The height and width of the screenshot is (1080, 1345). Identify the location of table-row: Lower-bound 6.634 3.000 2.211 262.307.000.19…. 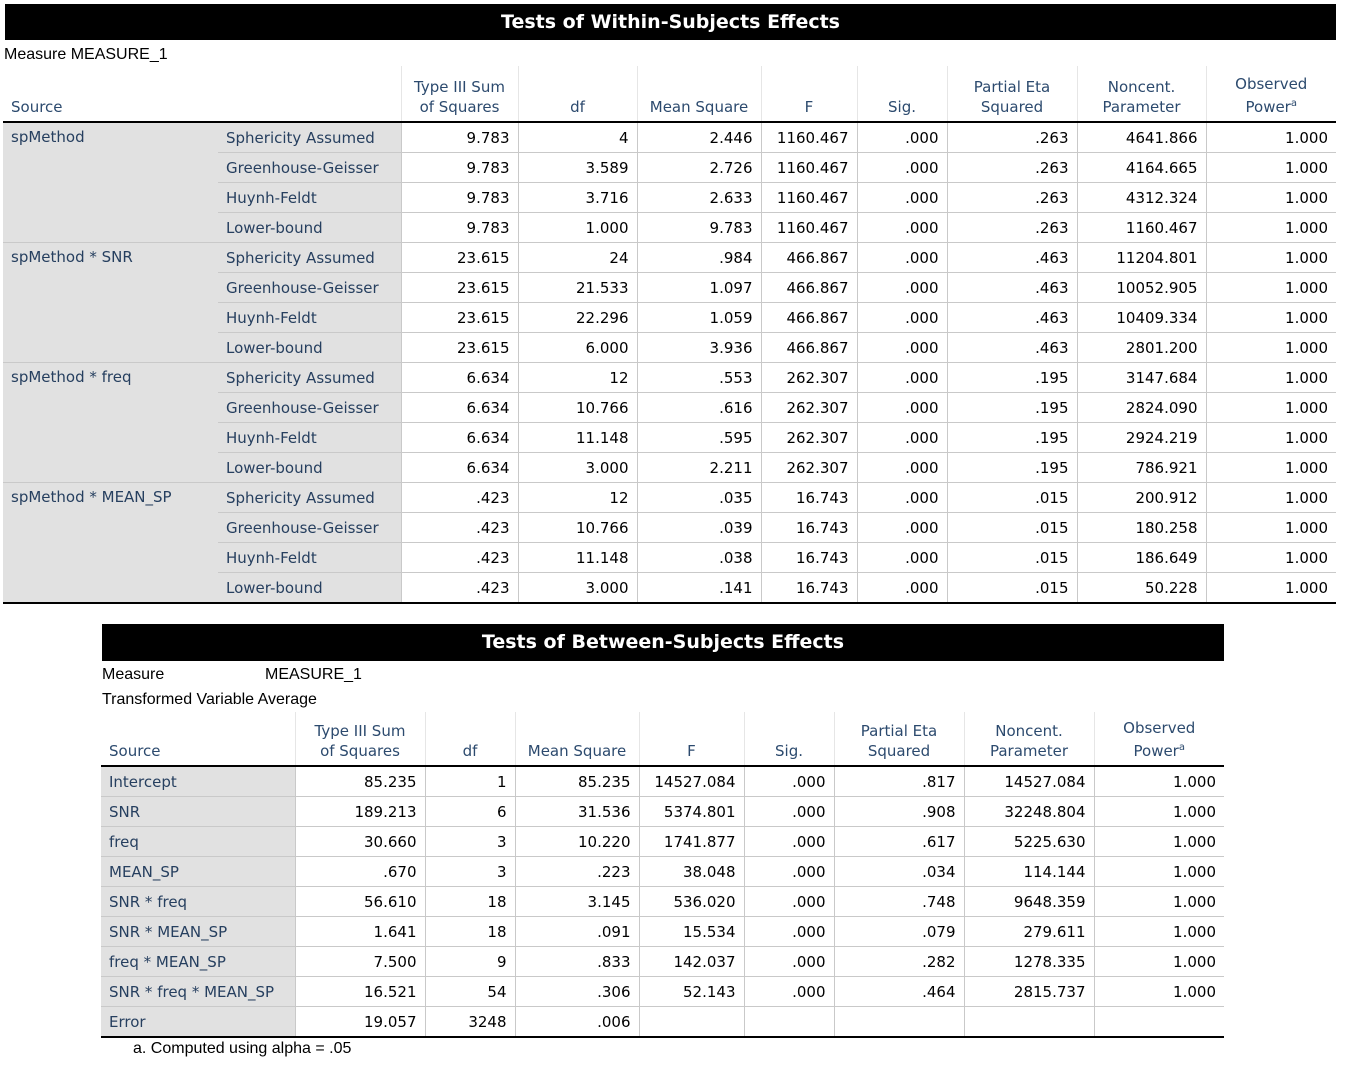
(669, 467).